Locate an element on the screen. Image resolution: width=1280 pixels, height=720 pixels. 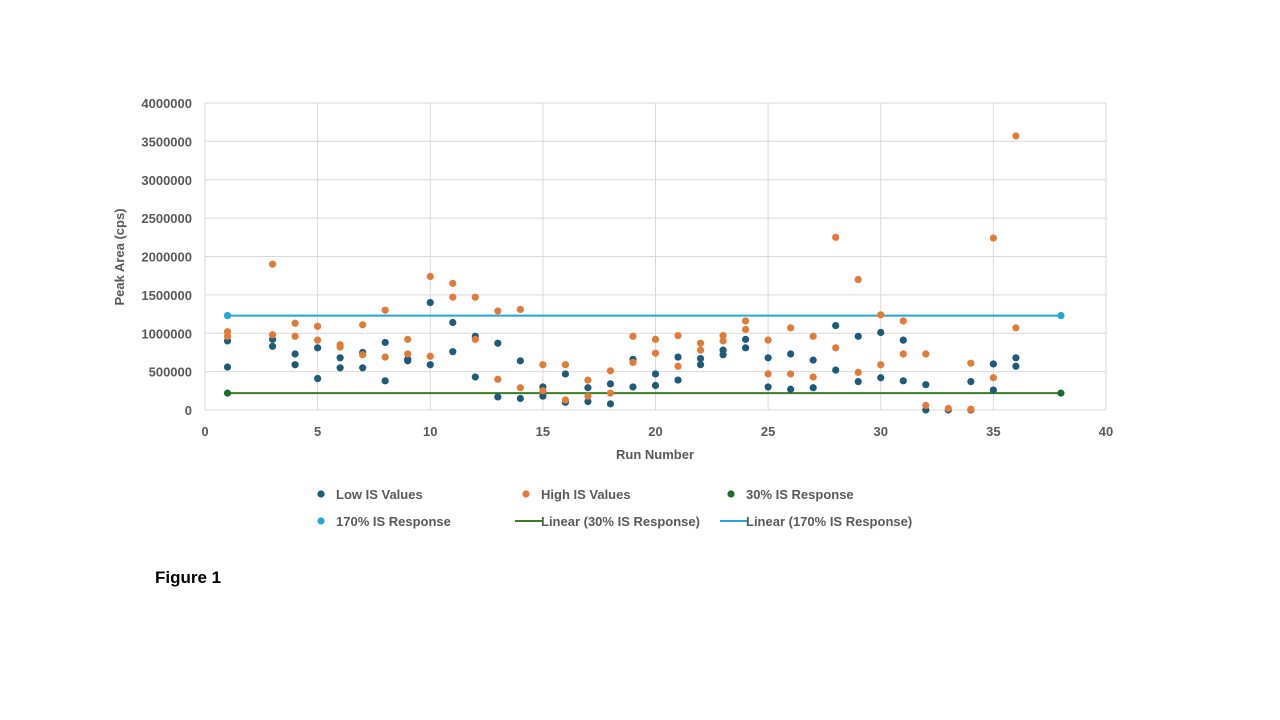
y-axis-title: Peak Area (cps) is located at coordinates (119, 256).